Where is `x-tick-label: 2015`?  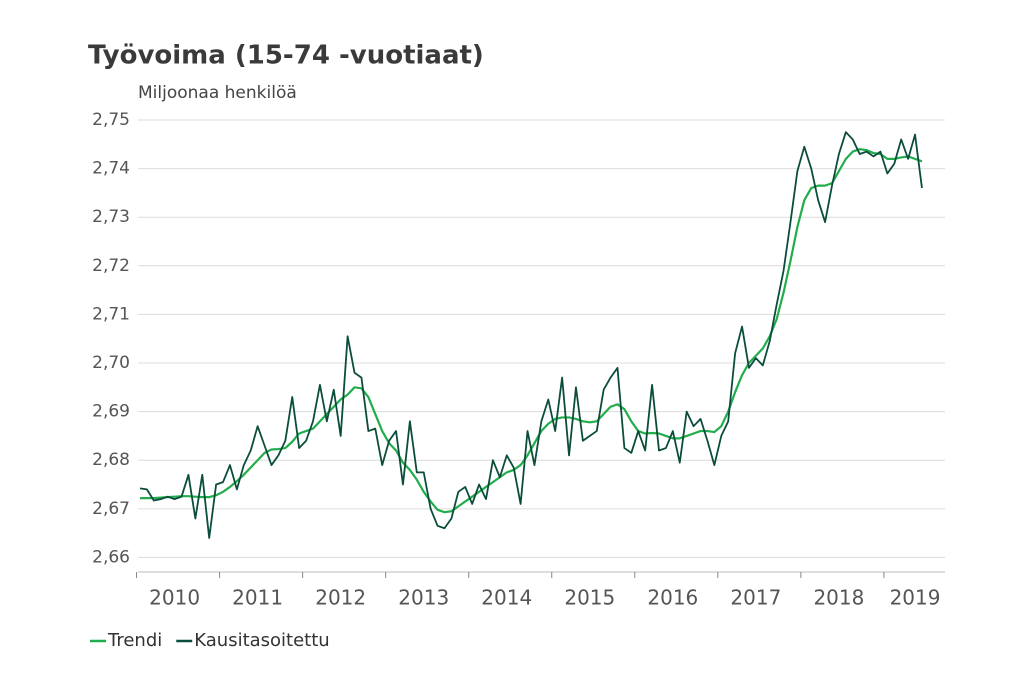
x-tick-label: 2015 is located at coordinates (589, 598).